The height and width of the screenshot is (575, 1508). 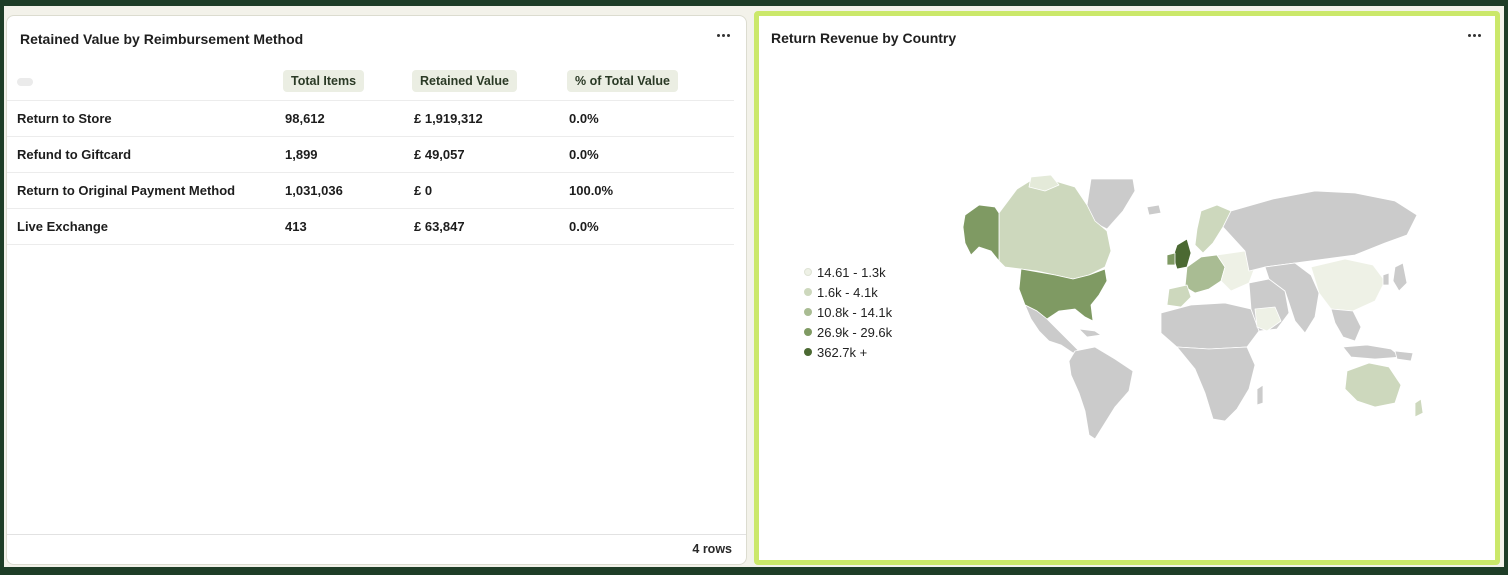 I want to click on column-header-retained-value: Retained Value, so click(x=490, y=81).